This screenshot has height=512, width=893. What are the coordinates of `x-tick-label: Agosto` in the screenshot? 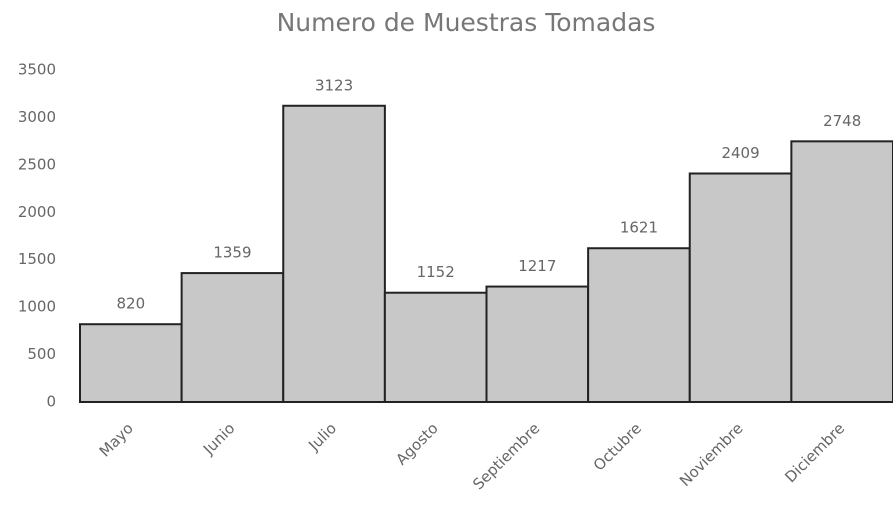 It's located at (416, 443).